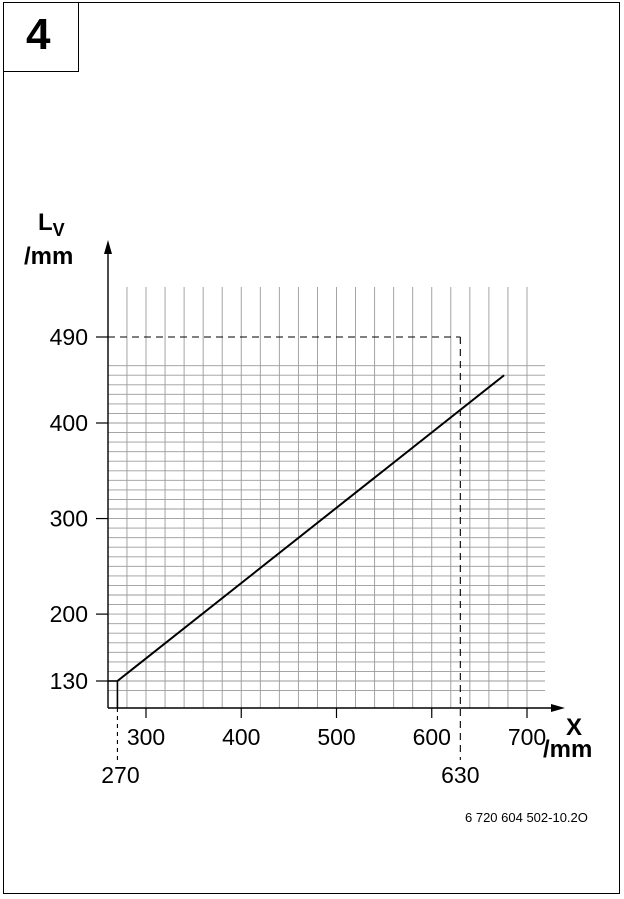 The image size is (624, 899). Describe the element at coordinates (38, 34) in the screenshot. I see `figure-number: 4` at that location.